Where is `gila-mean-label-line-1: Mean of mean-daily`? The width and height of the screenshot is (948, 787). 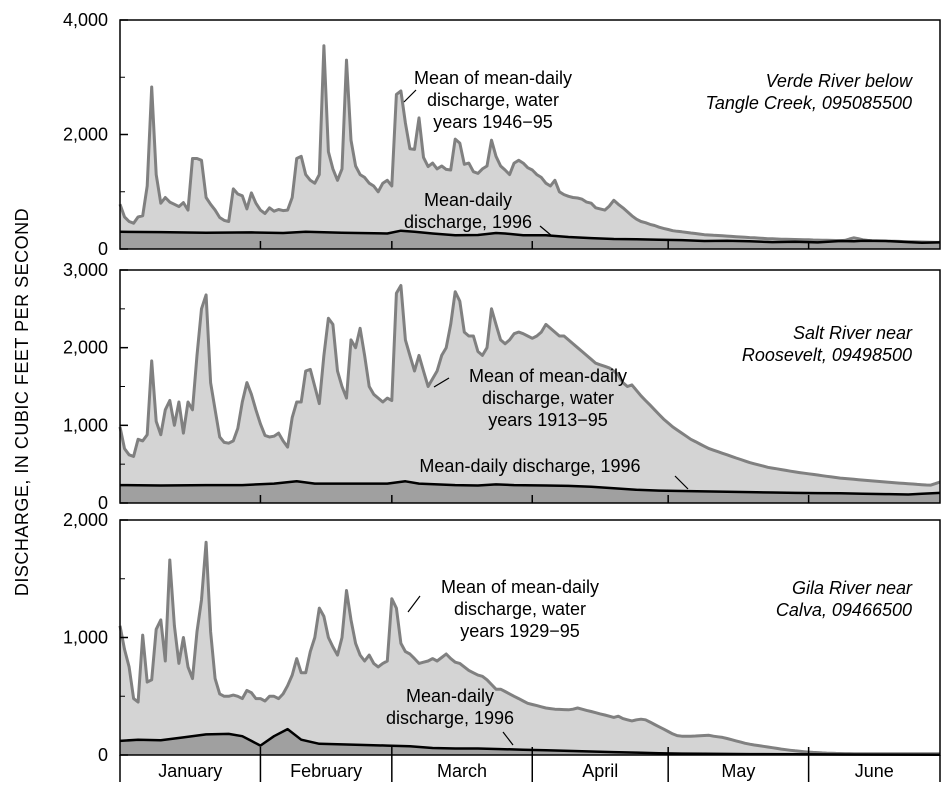
gila-mean-label-line-1: Mean of mean-daily is located at coordinates (520, 587).